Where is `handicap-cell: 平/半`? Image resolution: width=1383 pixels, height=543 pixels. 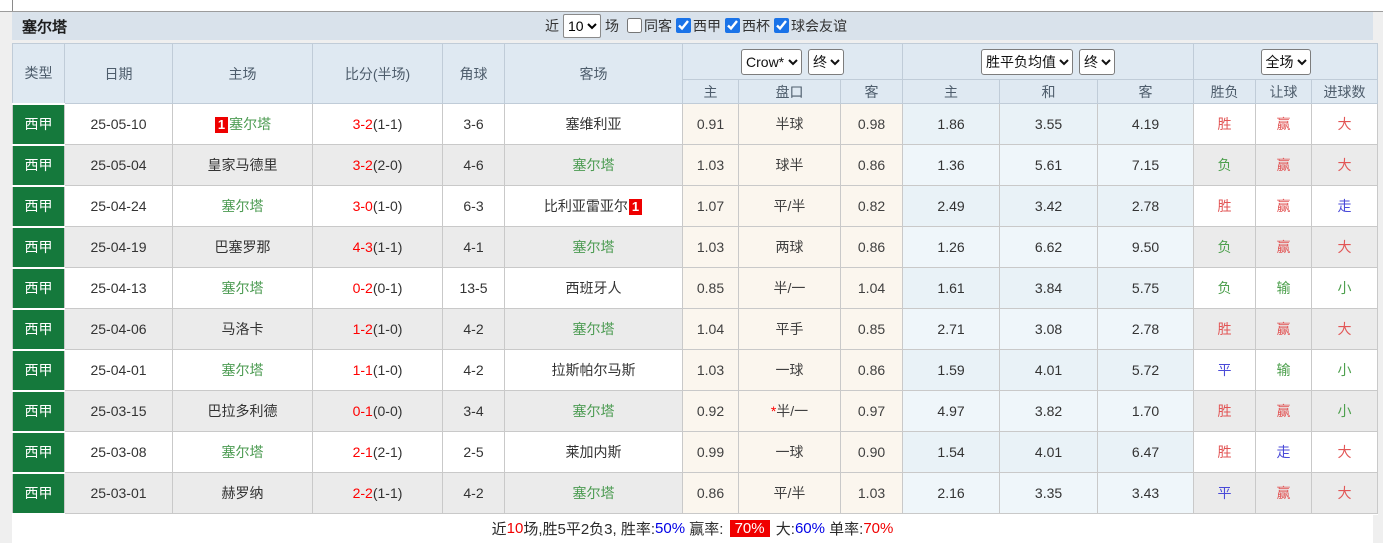
handicap-cell: 平/半 is located at coordinates (789, 206).